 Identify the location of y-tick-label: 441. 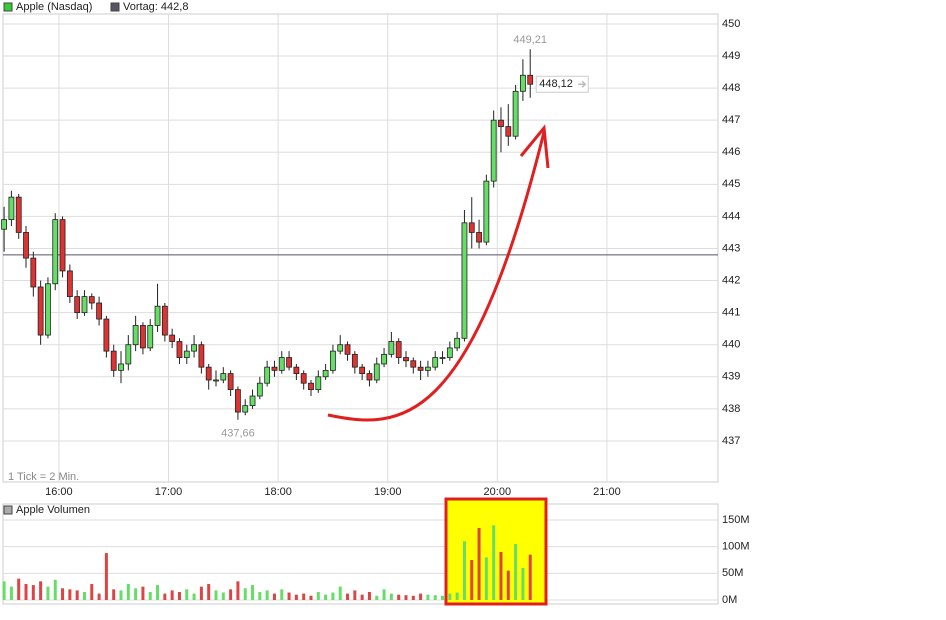
(731, 313).